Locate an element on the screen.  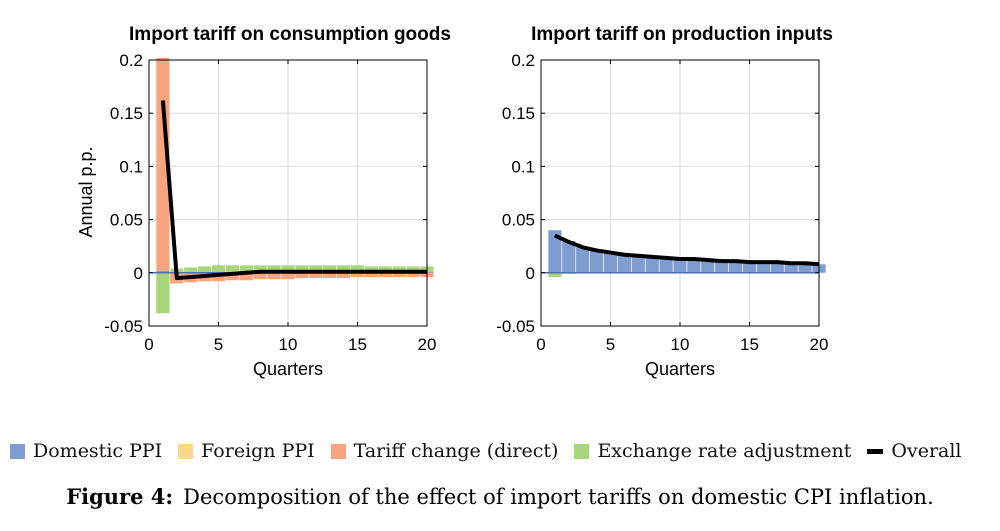
panel1-xtick-label: 15 is located at coordinates (357, 344).